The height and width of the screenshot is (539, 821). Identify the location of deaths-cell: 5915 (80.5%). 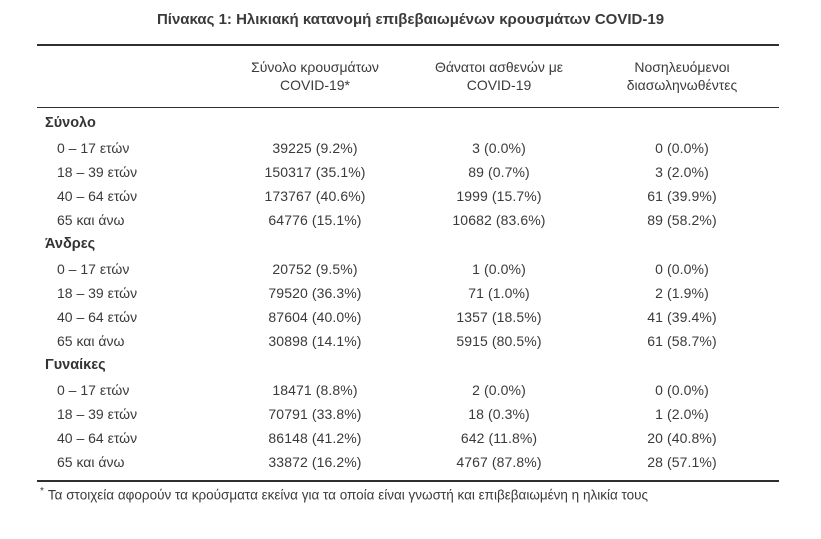
(499, 341).